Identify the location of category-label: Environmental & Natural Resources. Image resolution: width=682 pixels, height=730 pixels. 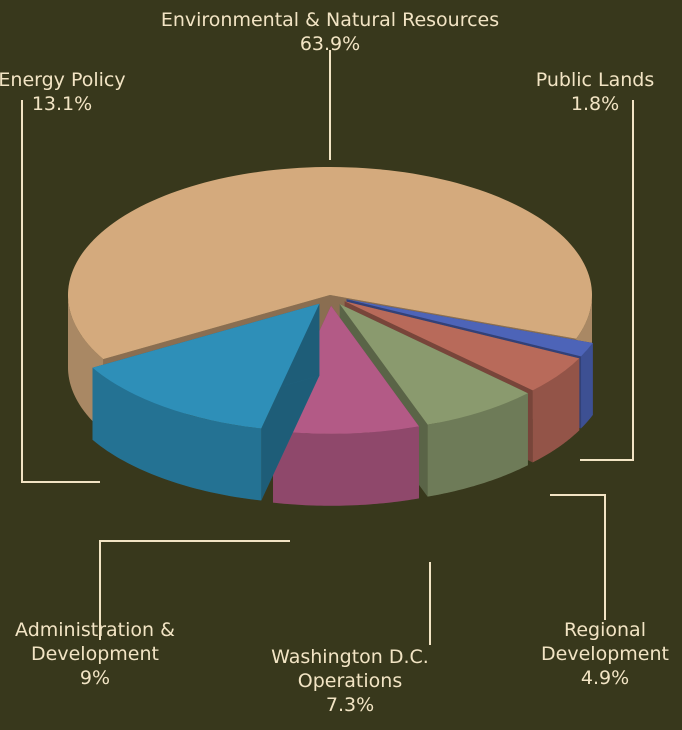
(330, 20).